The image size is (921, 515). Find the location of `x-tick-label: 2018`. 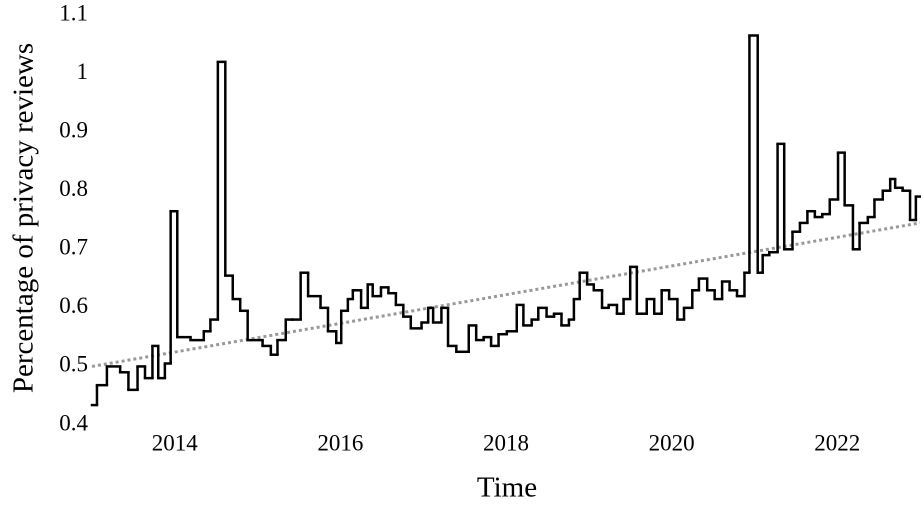

x-tick-label: 2018 is located at coordinates (506, 442).